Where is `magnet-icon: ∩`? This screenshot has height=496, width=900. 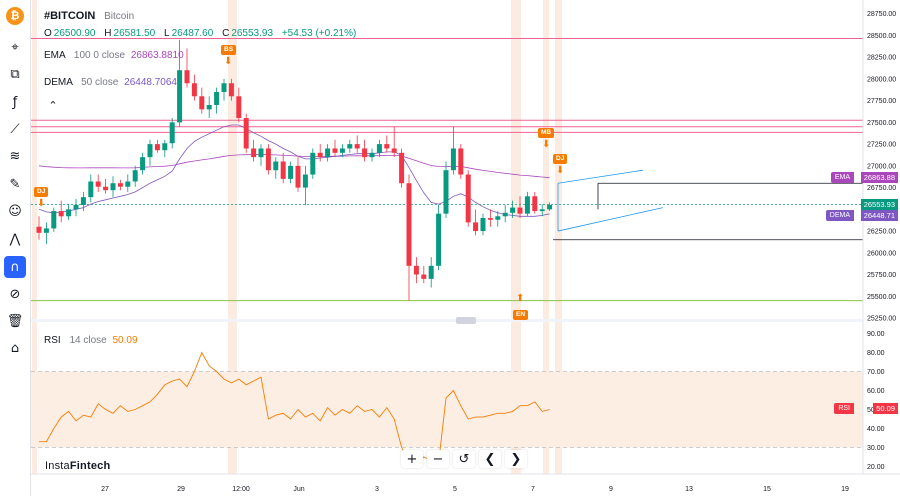
magnet-icon: ∩ is located at coordinates (15, 267).